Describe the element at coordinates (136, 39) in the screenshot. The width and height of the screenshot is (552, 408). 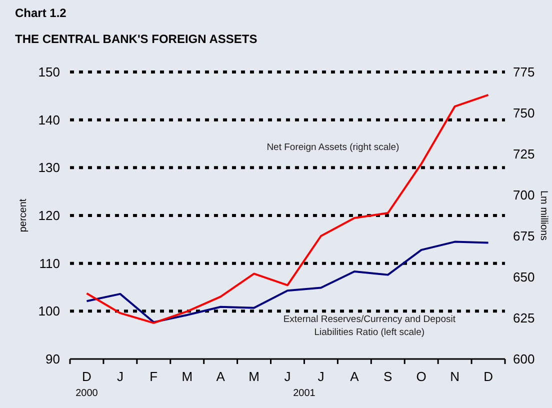
I see `chart-subtitle: THE CENTRAL BANK'S FOREIGN ASSETS` at that location.